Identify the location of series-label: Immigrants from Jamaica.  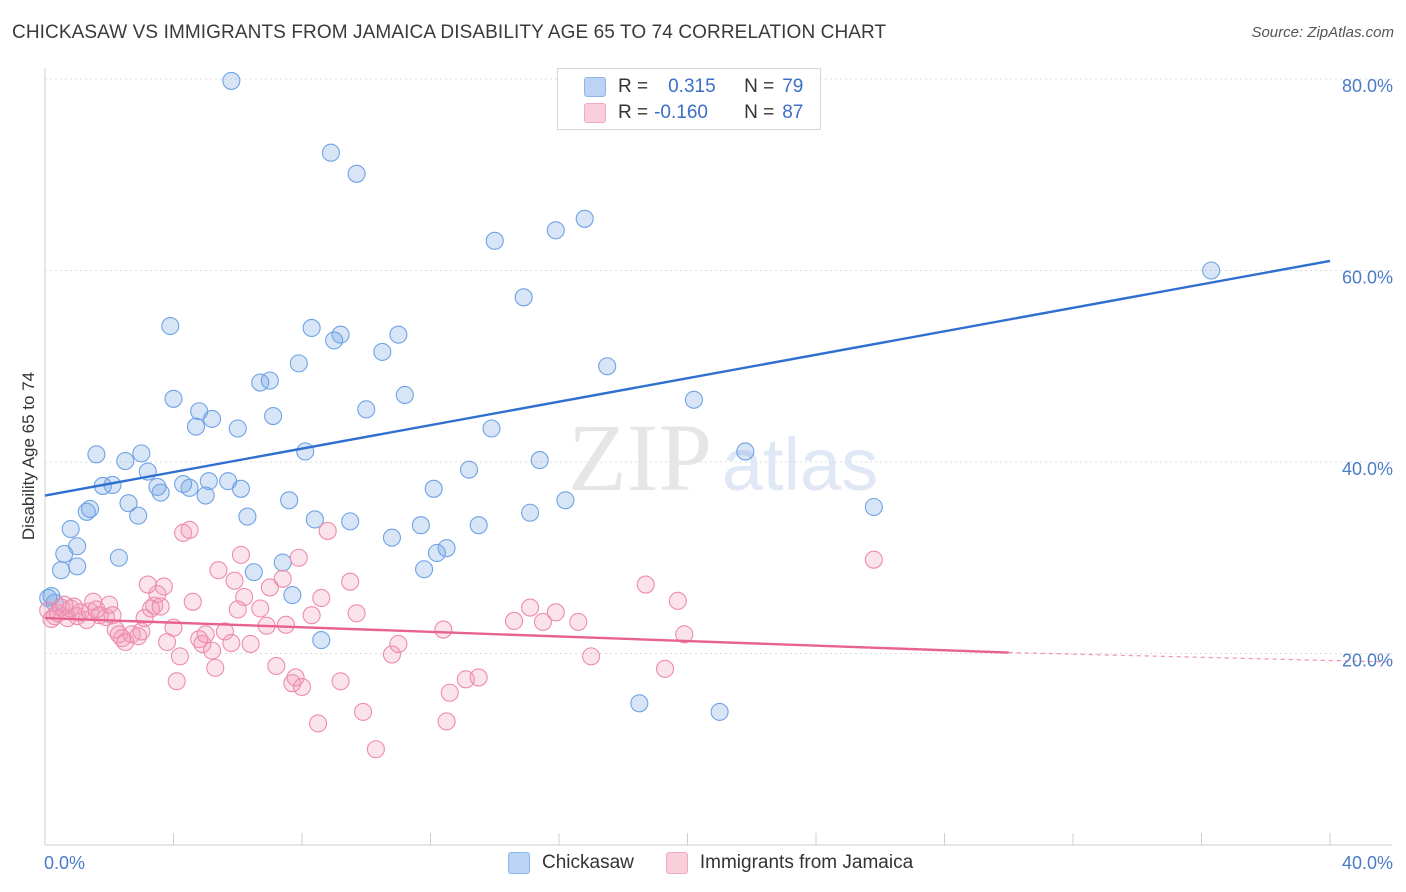
(806, 862).